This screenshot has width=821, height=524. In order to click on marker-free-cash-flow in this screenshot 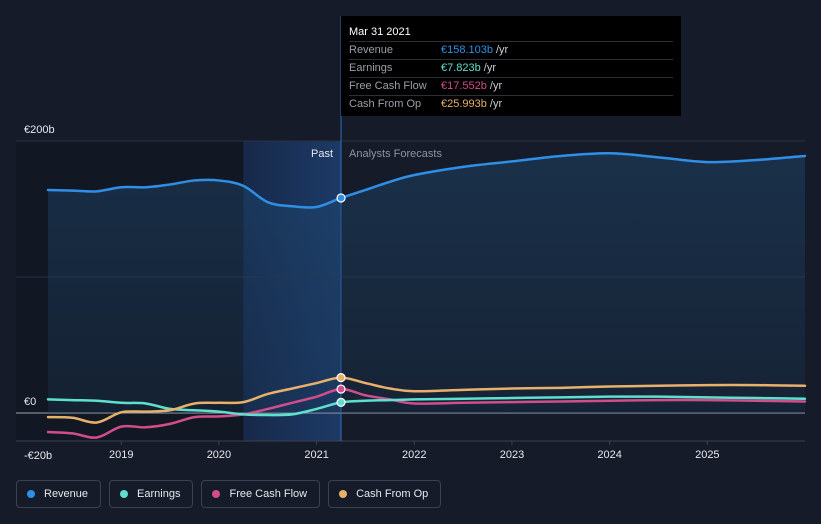, I will do `click(341, 389)`.